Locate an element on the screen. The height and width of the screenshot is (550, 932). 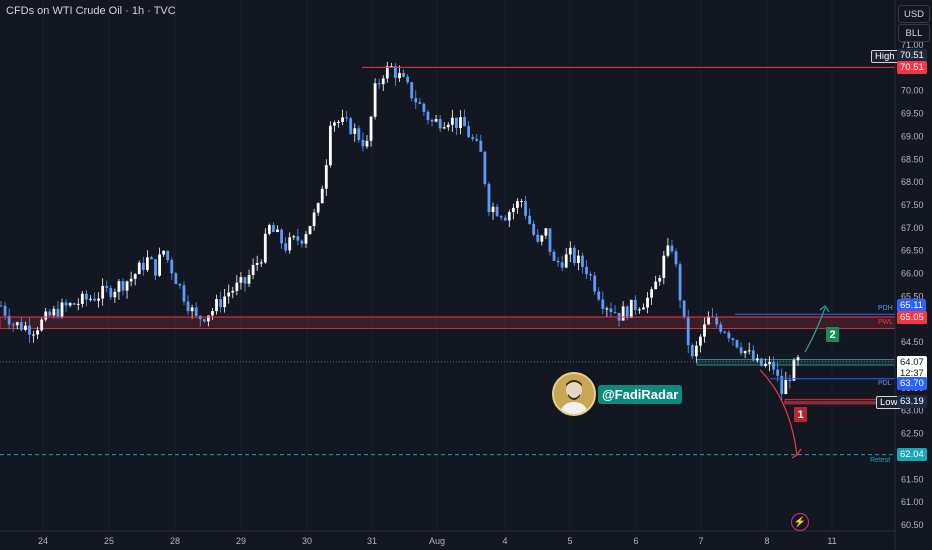
scenario-2-marker: 2 is located at coordinates (832, 334).